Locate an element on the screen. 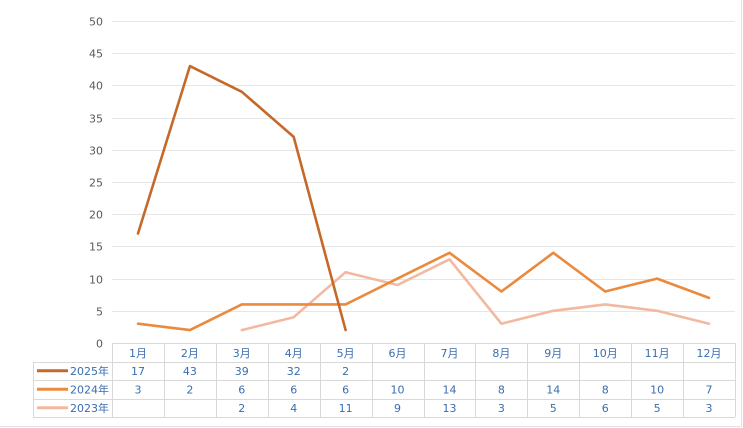  data-table-value: 7 is located at coordinates (709, 389).